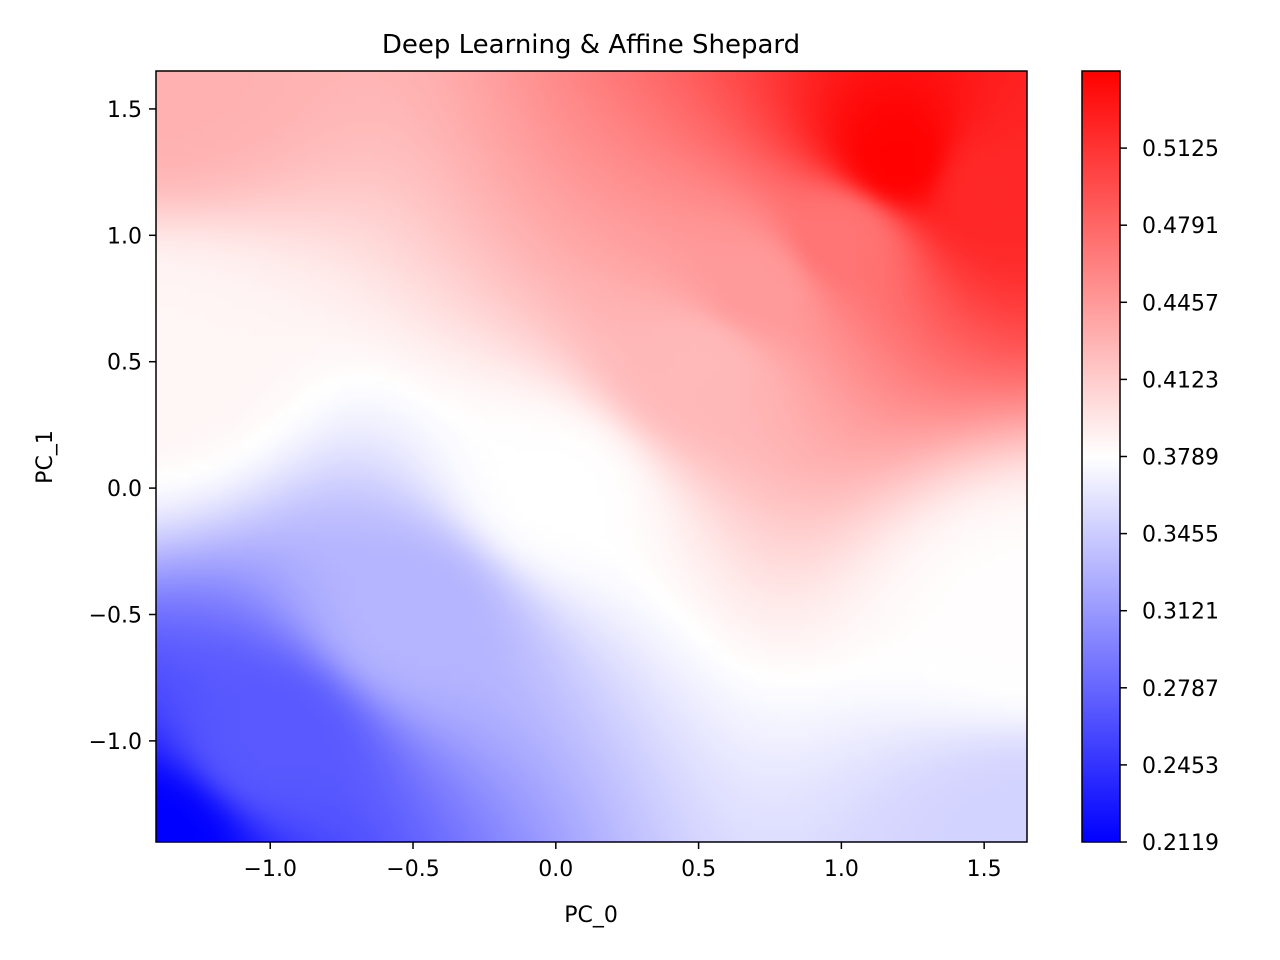  What do you see at coordinates (1180, 843) in the screenshot?
I see `colorbar-tick-label: 0.2119` at bounding box center [1180, 843].